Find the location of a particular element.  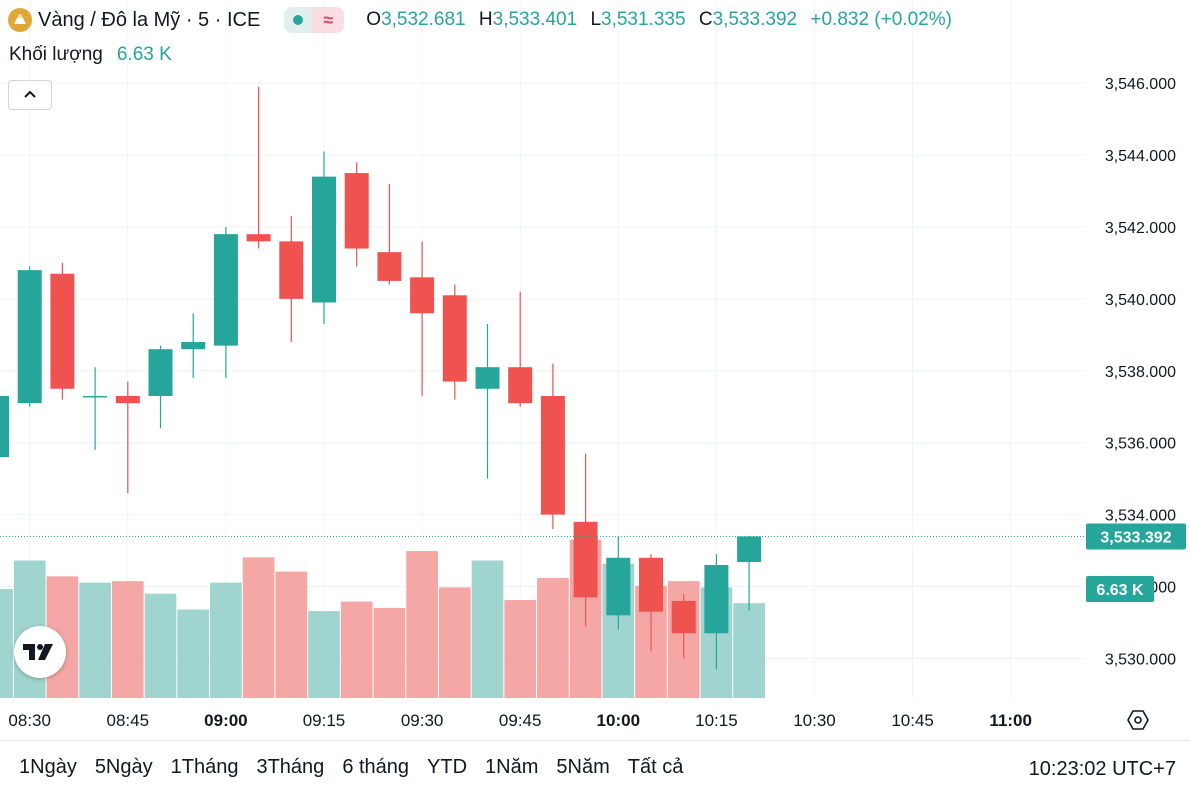

clock: 10:23:02 UTC+7 is located at coordinates (1102, 769).